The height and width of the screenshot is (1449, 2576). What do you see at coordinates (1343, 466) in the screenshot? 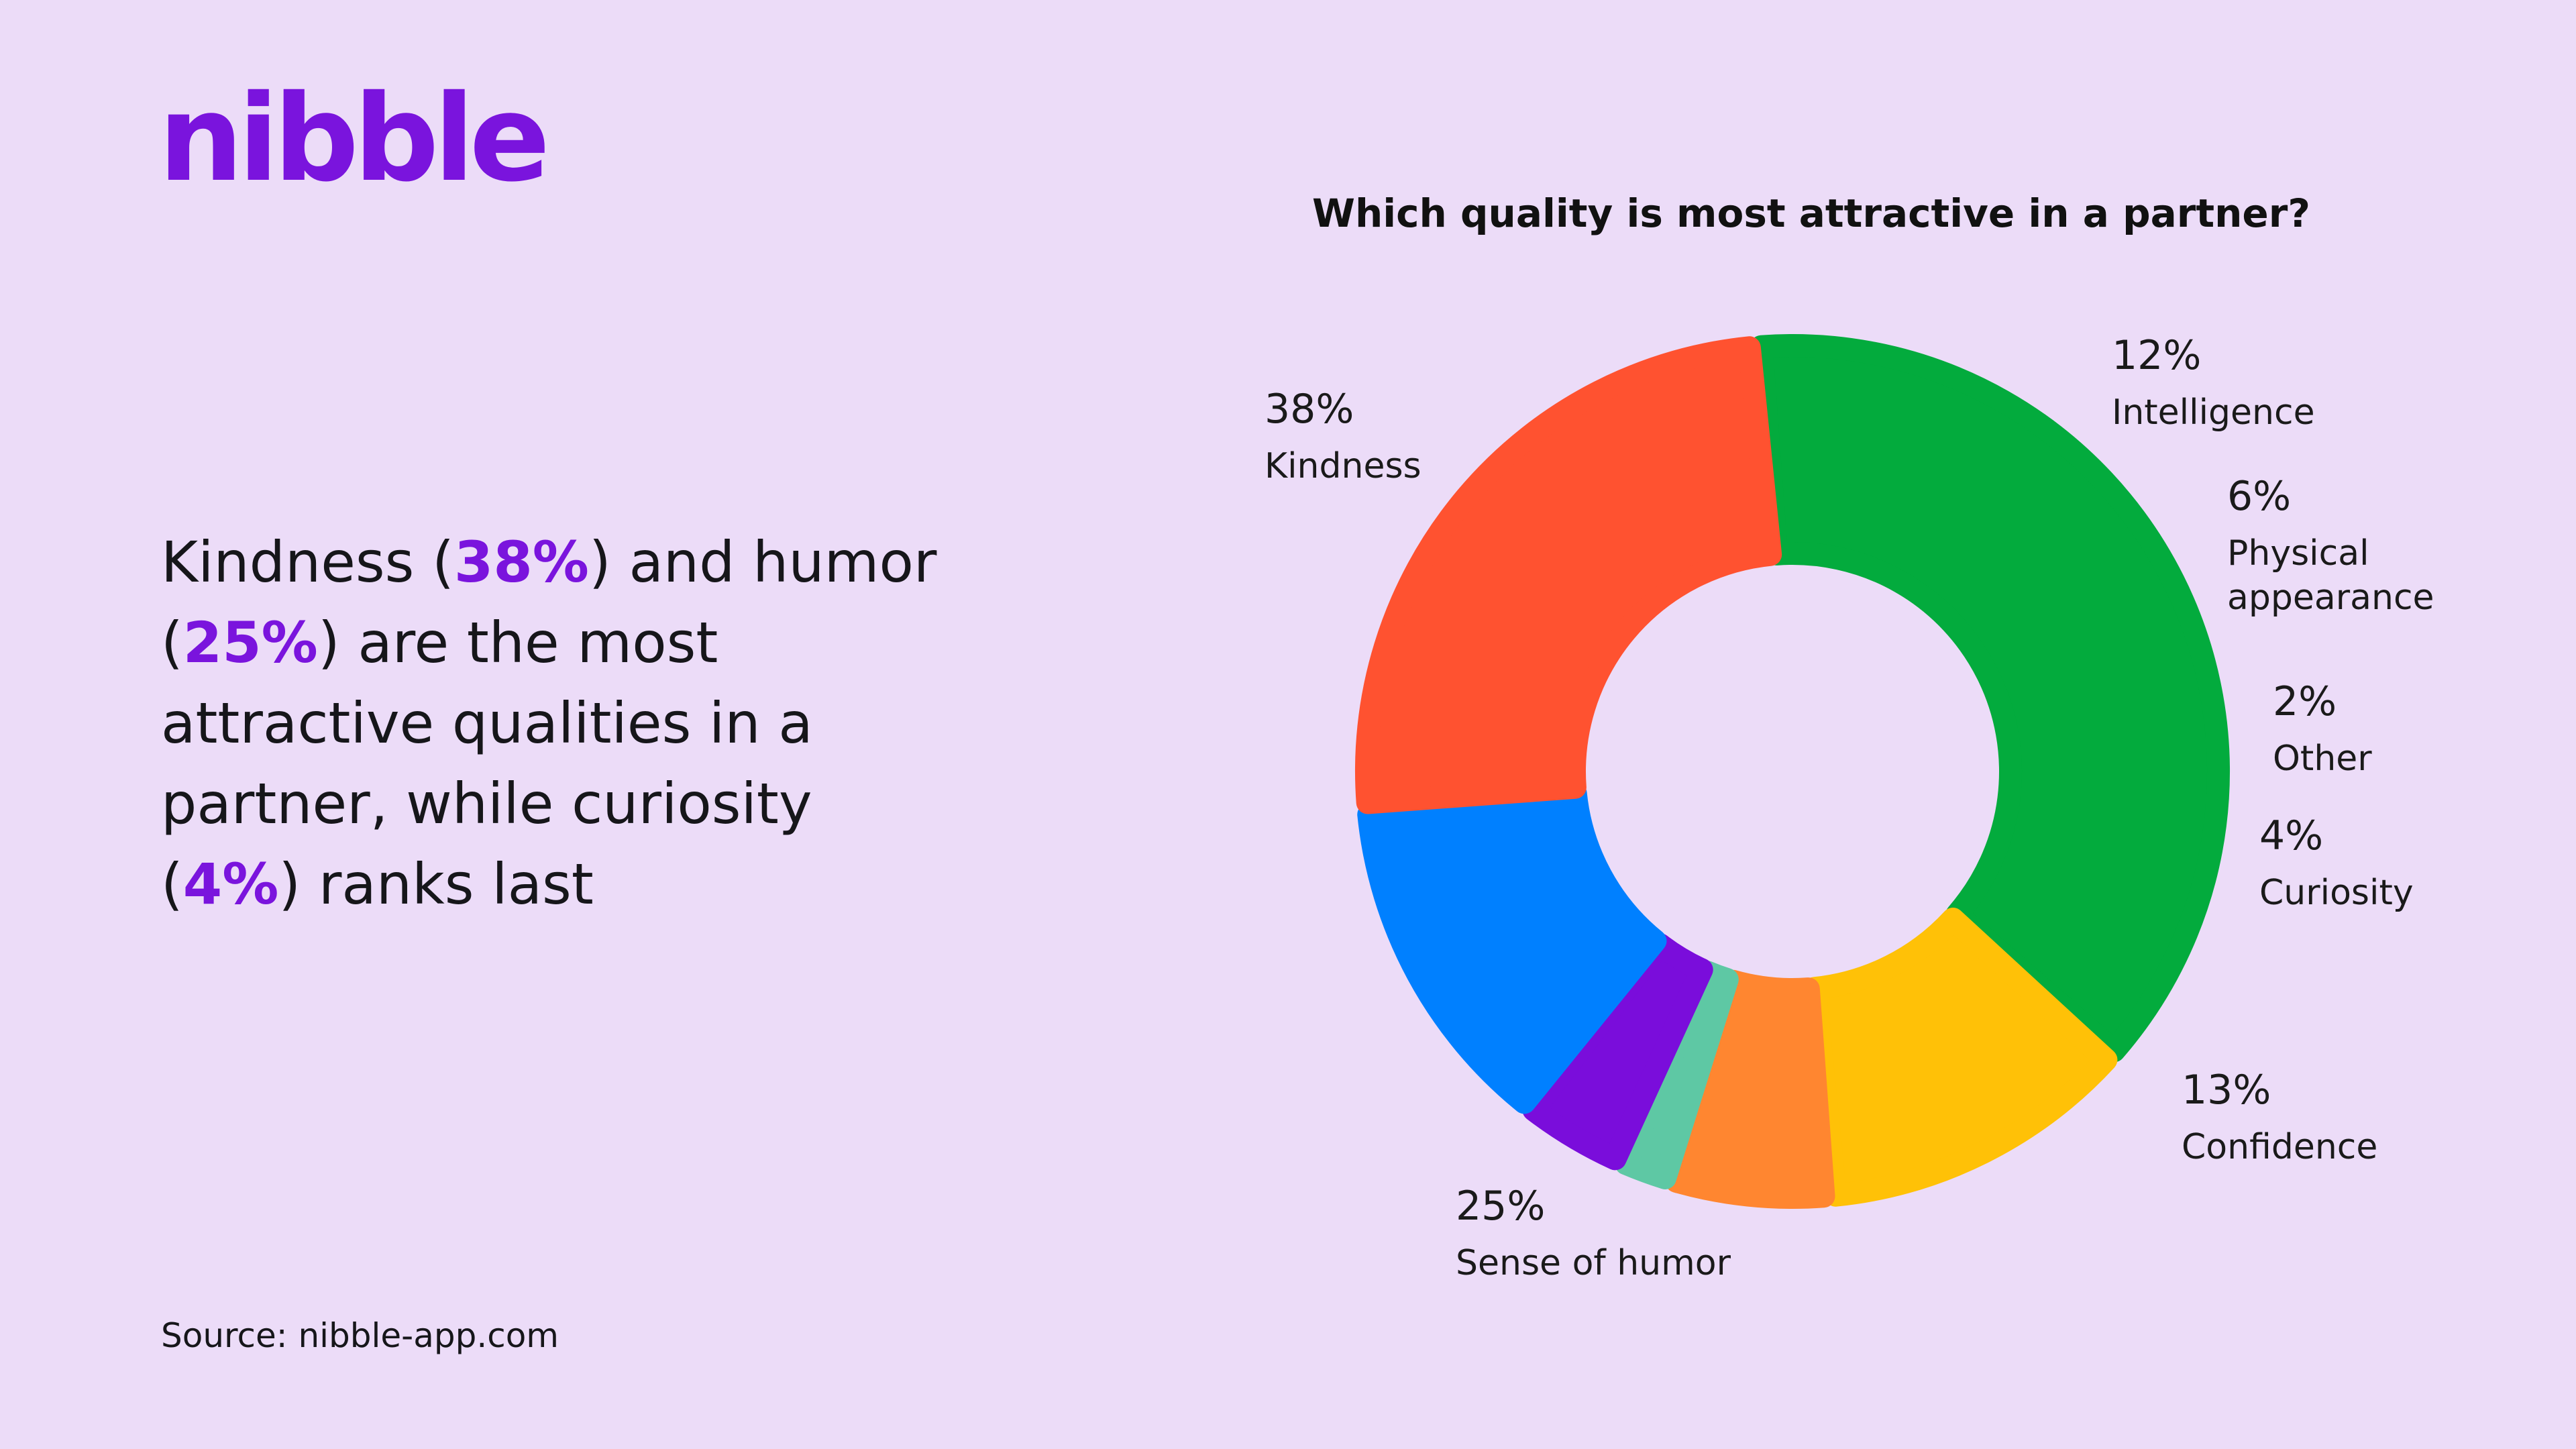
I see `data-label-category: Kindness` at bounding box center [1343, 466].